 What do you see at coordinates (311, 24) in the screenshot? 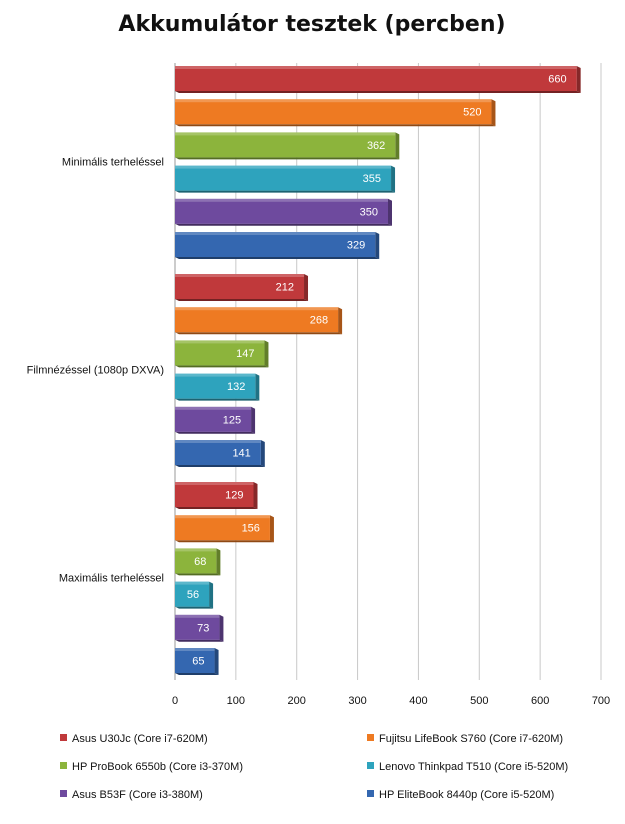
I see `chart-title: Akkumulátor tesztek (percben)` at bounding box center [311, 24].